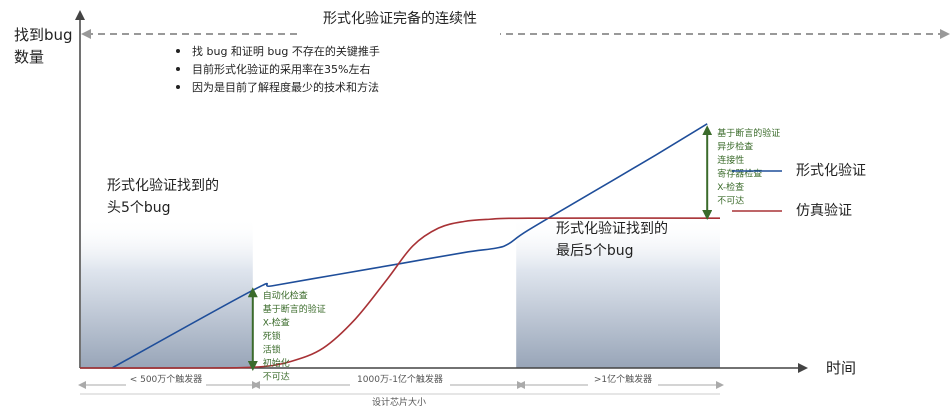 This screenshot has height=413, width=950. What do you see at coordinates (281, 69) in the screenshot?
I see `bullet-item: 目前形式化验证的采用率在35%左右` at bounding box center [281, 69].